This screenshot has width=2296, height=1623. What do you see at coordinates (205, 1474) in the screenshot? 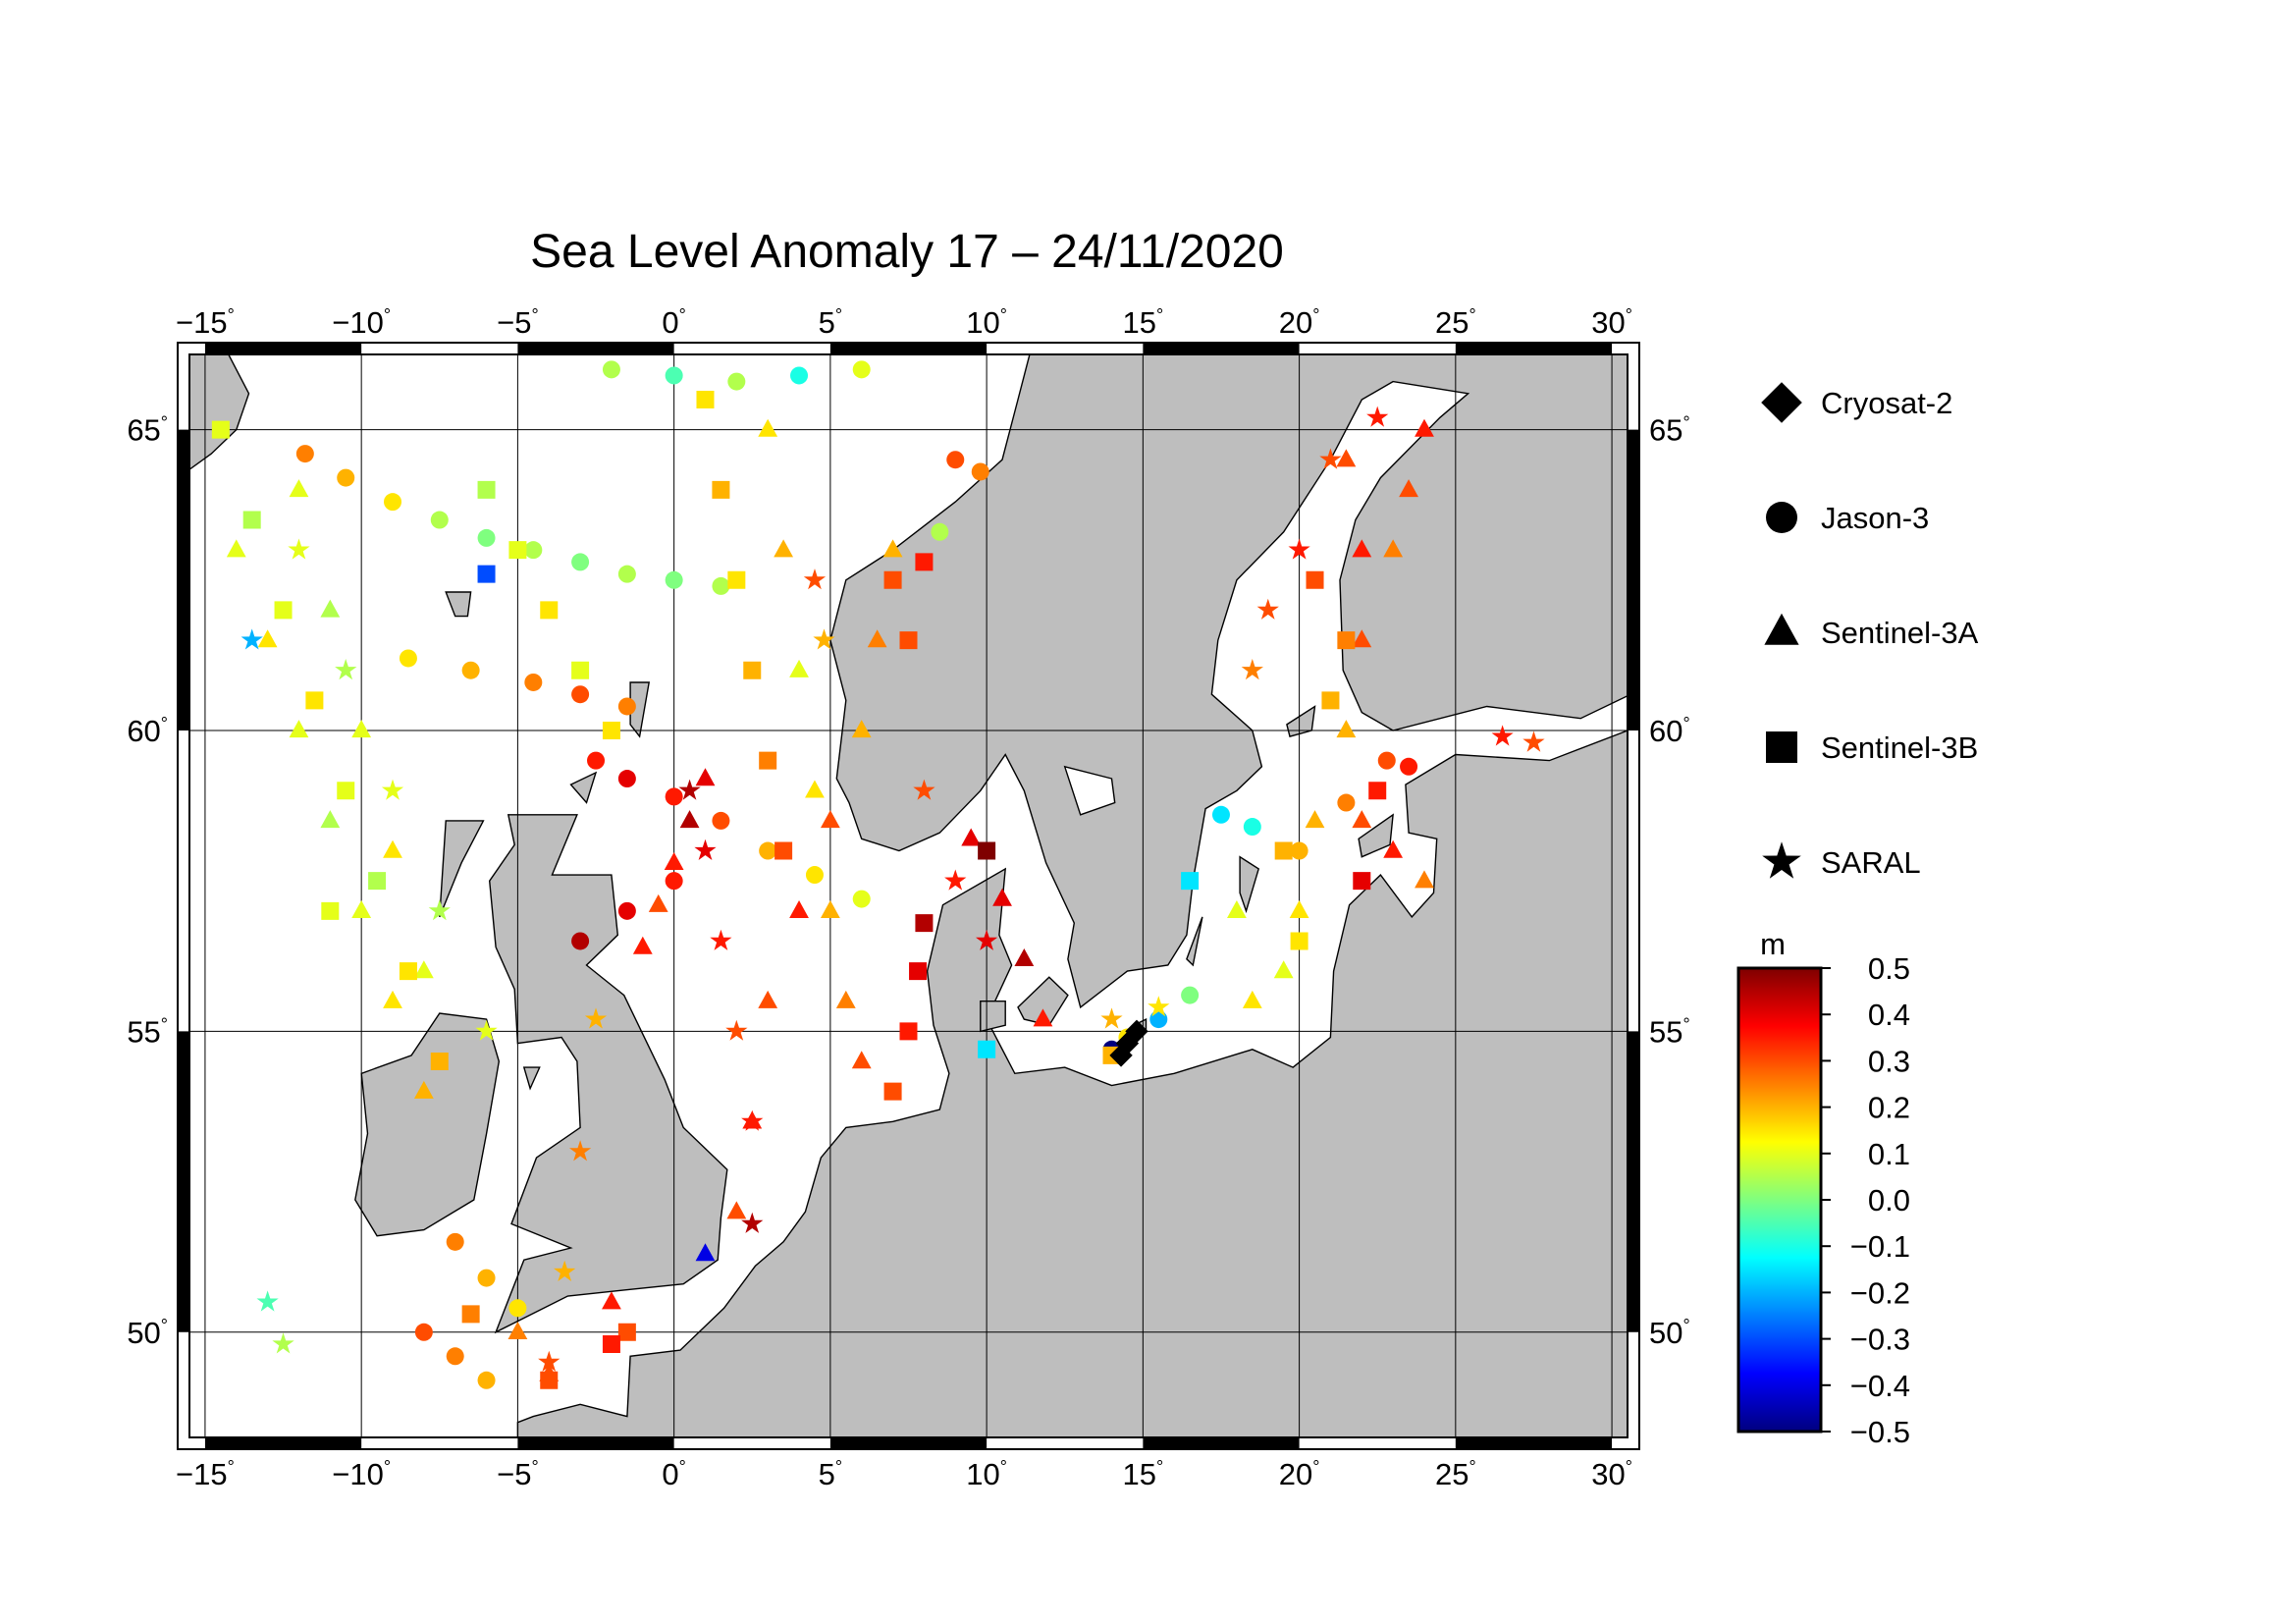
I see `lon-tick-label-bottom: −15°` at bounding box center [205, 1474].